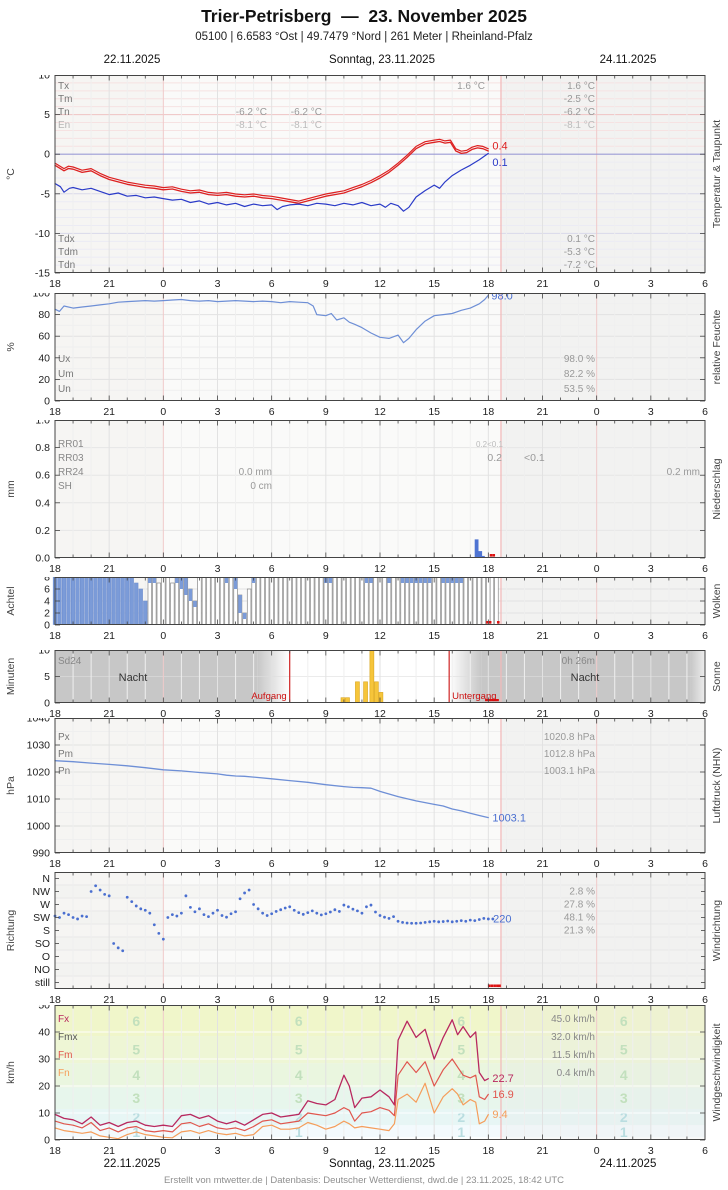  What do you see at coordinates (579, 918) in the screenshot?
I see `svg-text: 48.1 %` at bounding box center [579, 918].